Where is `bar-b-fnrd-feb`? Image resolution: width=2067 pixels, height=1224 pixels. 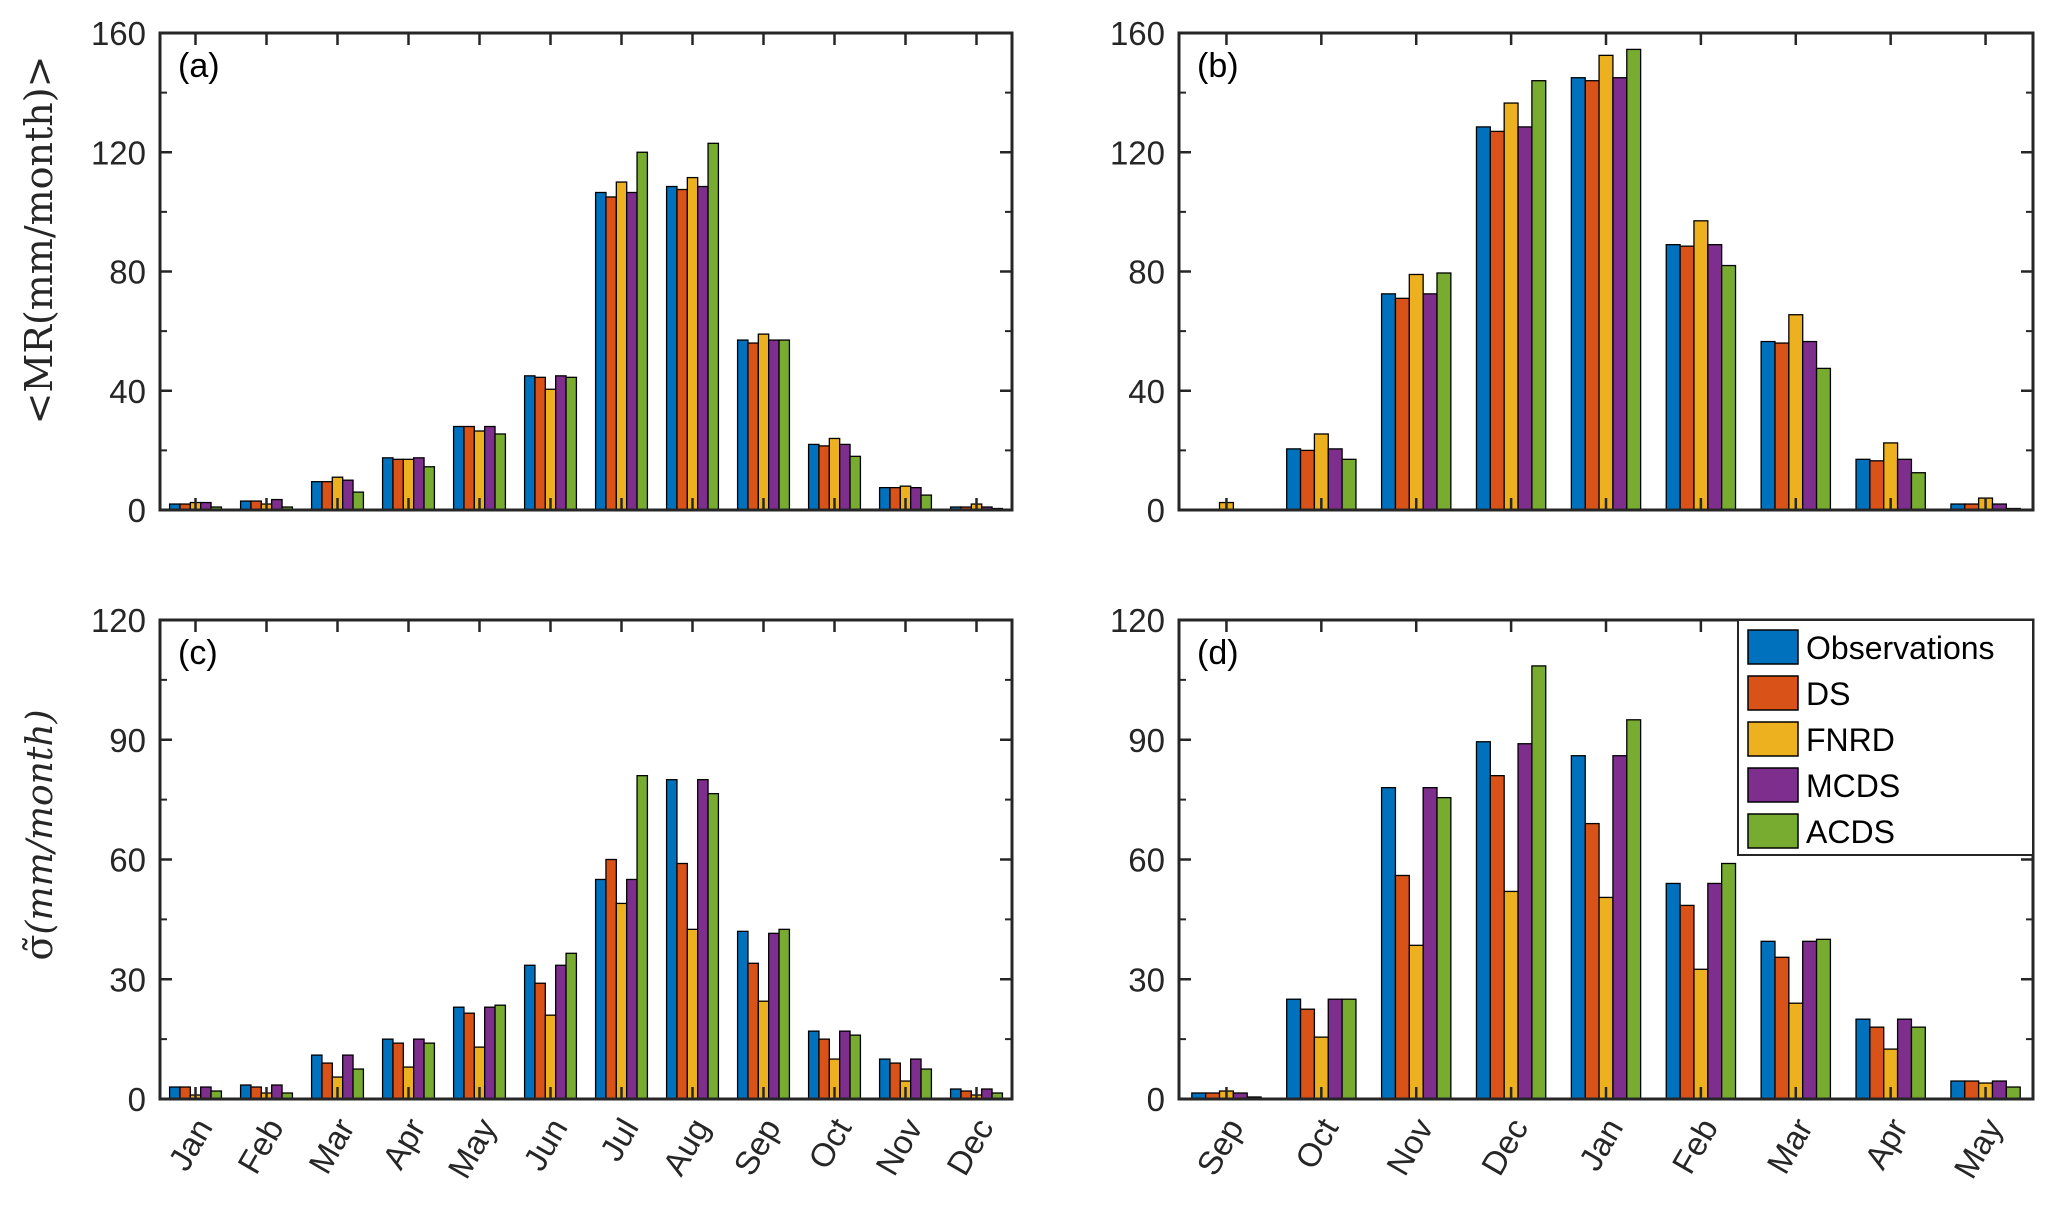 bar-b-fnrd-feb is located at coordinates (1701, 365).